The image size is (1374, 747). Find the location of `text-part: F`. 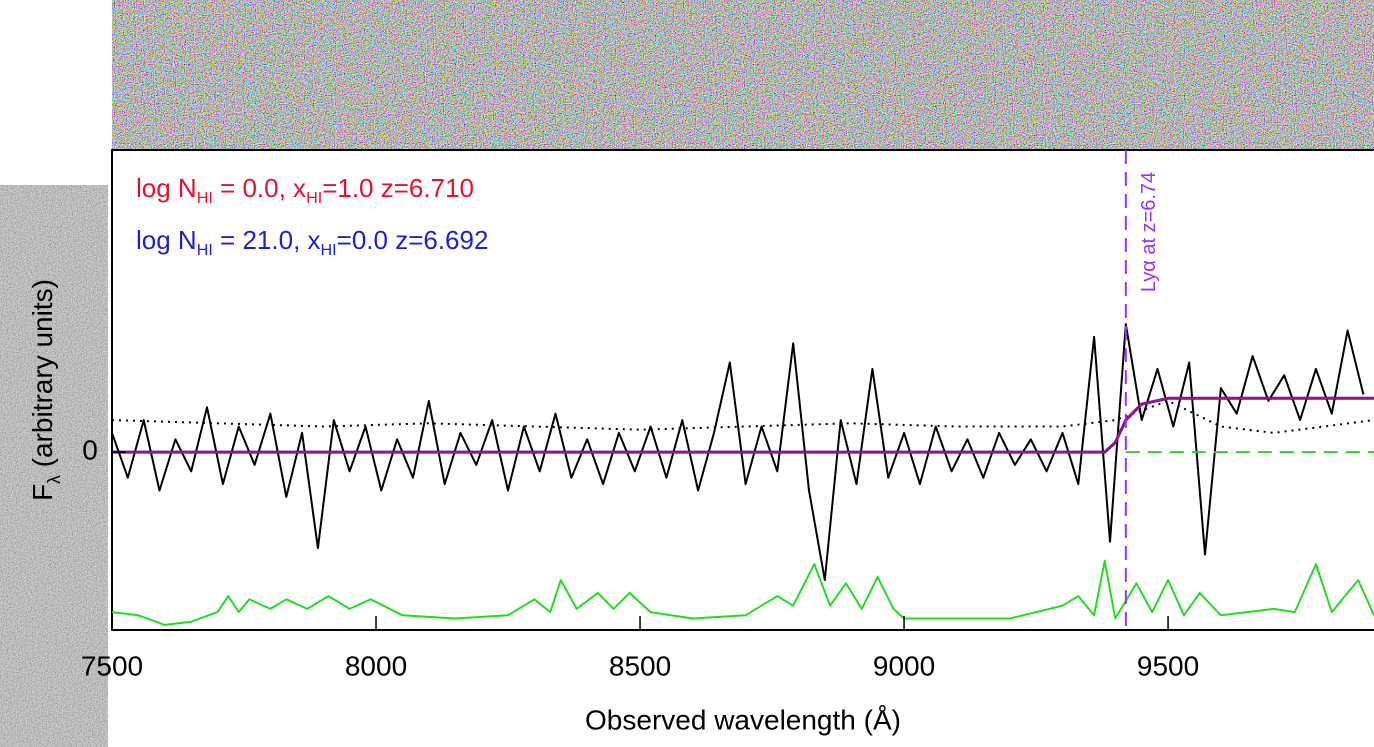

text-part: F is located at coordinates (42, 492).